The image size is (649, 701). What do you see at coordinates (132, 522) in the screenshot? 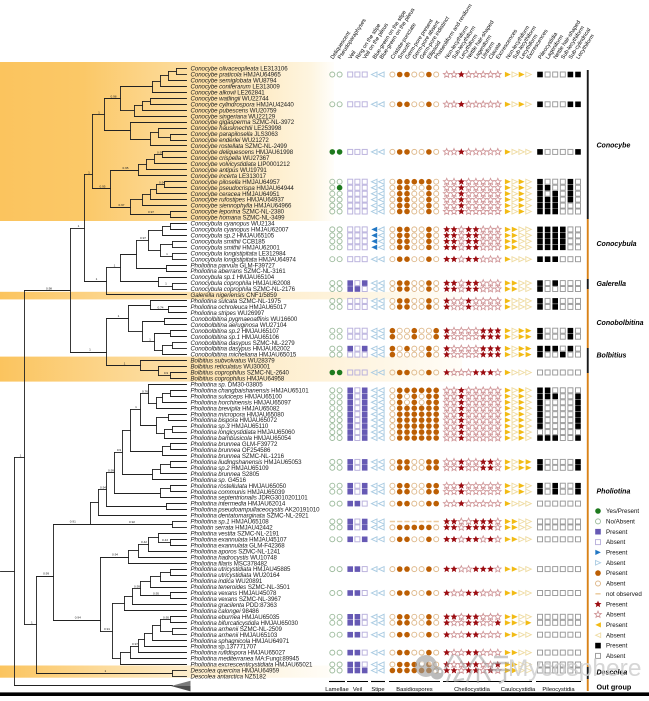
I see `svg-text: 0.92` at bounding box center [132, 522].